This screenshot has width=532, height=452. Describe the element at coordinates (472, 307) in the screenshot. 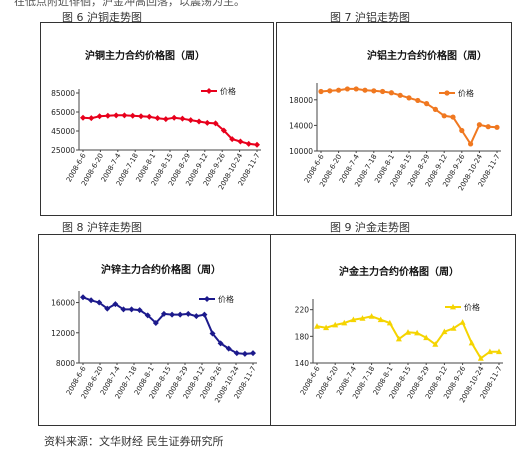

I see `legend-label-gold: 价格` at that location.